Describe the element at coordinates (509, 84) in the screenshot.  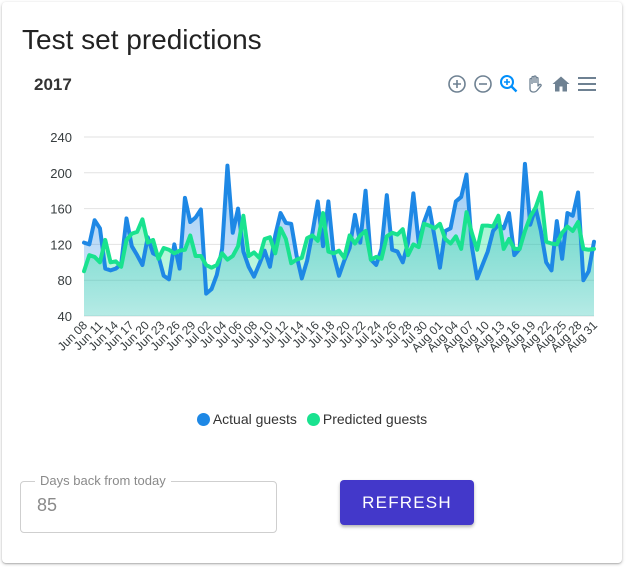
I see `zoom-selection-icon` at that location.